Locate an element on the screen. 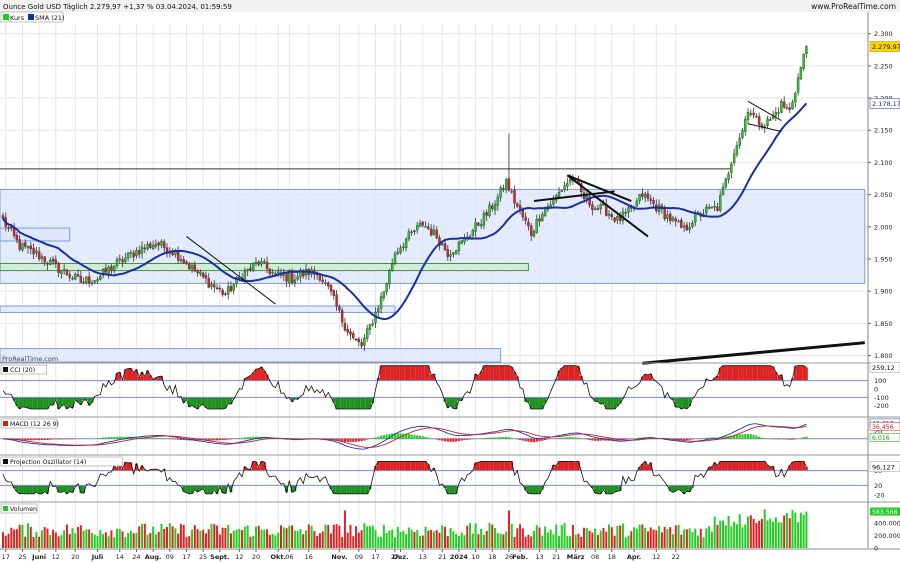 This screenshot has width=900, height=563. sma-value-label: 2.178,17 is located at coordinates (886, 104).